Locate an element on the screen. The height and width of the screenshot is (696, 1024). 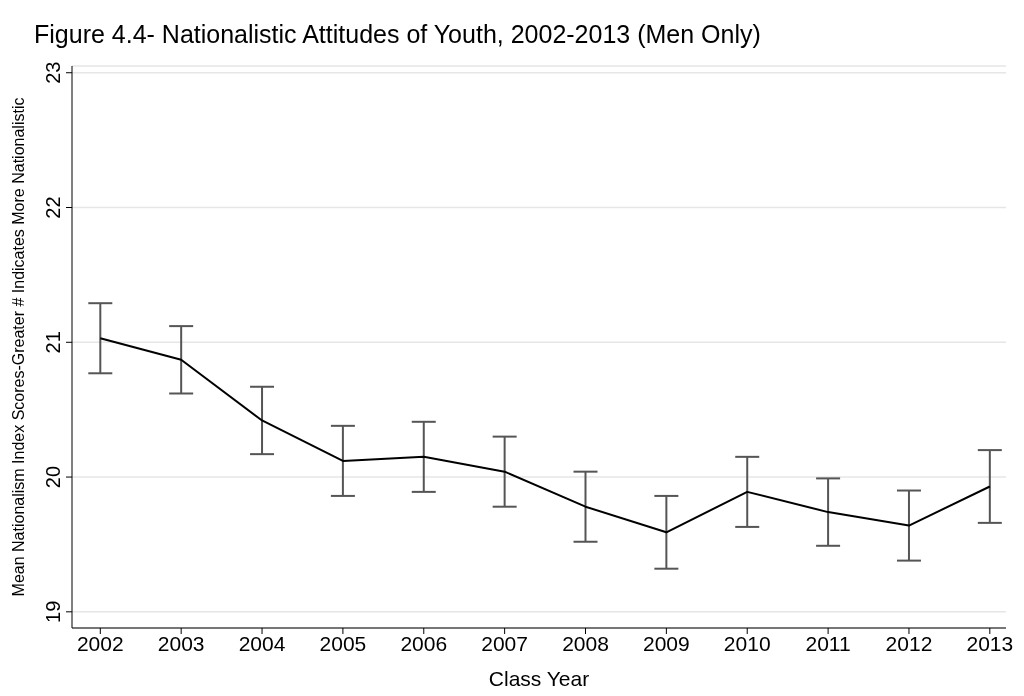
x-tick-label: 2004 is located at coordinates (262, 643).